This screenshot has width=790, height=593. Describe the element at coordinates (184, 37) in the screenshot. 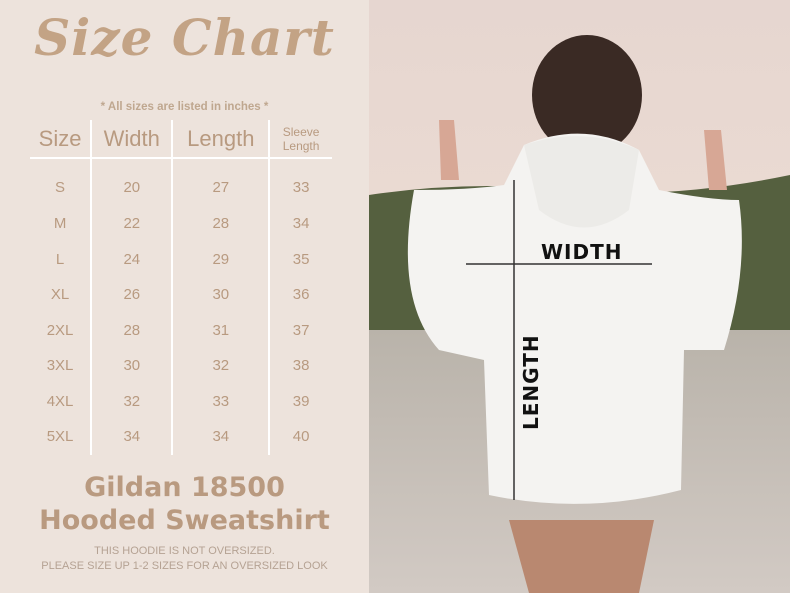

I see `chart-title: Size Chart` at that location.